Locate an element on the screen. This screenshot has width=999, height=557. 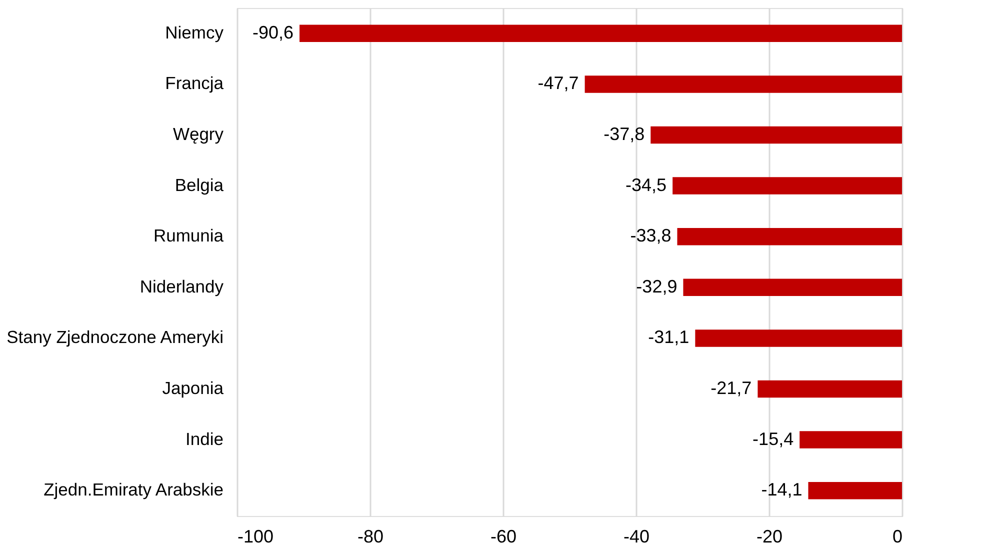
y-tick-label: Belgia is located at coordinates (199, 184).